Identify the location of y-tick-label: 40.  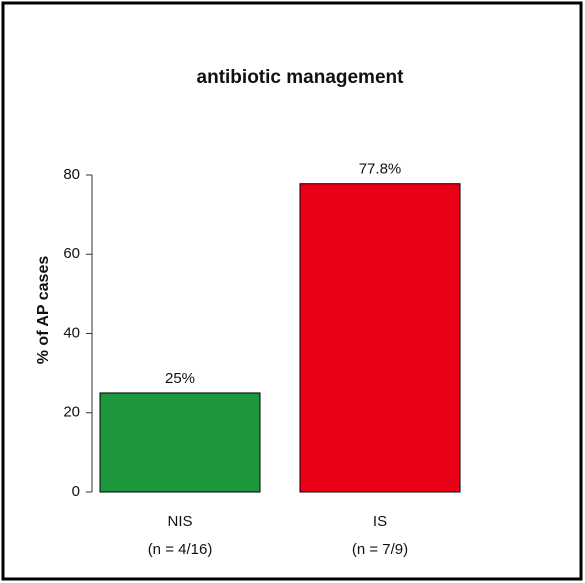
(71, 332).